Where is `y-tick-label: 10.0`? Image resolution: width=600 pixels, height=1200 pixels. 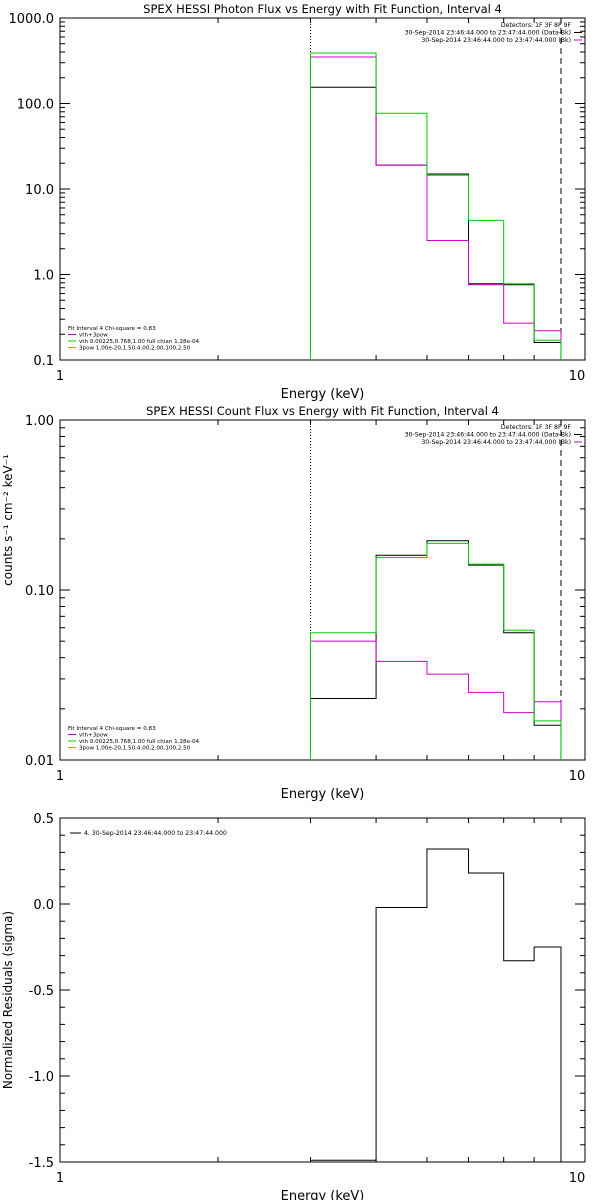 y-tick-label: 10.0 is located at coordinates (39, 190).